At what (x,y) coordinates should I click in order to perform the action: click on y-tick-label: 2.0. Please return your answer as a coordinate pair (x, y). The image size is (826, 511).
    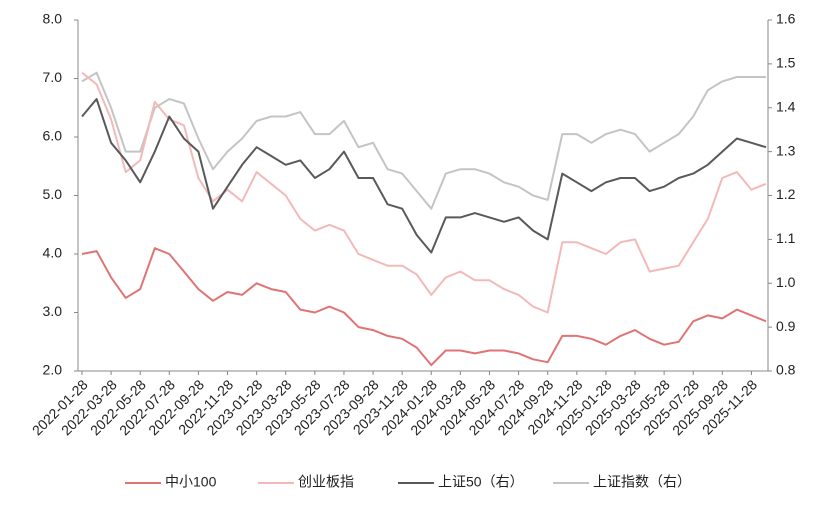
    Looking at the image, I should click on (53, 370).